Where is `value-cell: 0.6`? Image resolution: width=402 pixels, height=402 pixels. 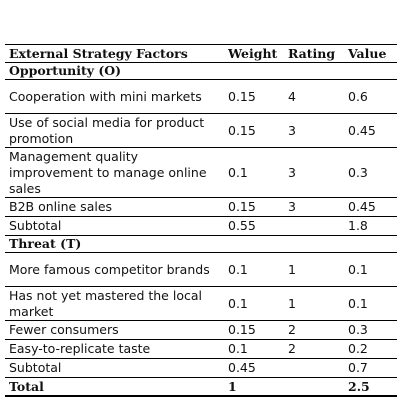 value-cell: 0.6 is located at coordinates (370, 96).